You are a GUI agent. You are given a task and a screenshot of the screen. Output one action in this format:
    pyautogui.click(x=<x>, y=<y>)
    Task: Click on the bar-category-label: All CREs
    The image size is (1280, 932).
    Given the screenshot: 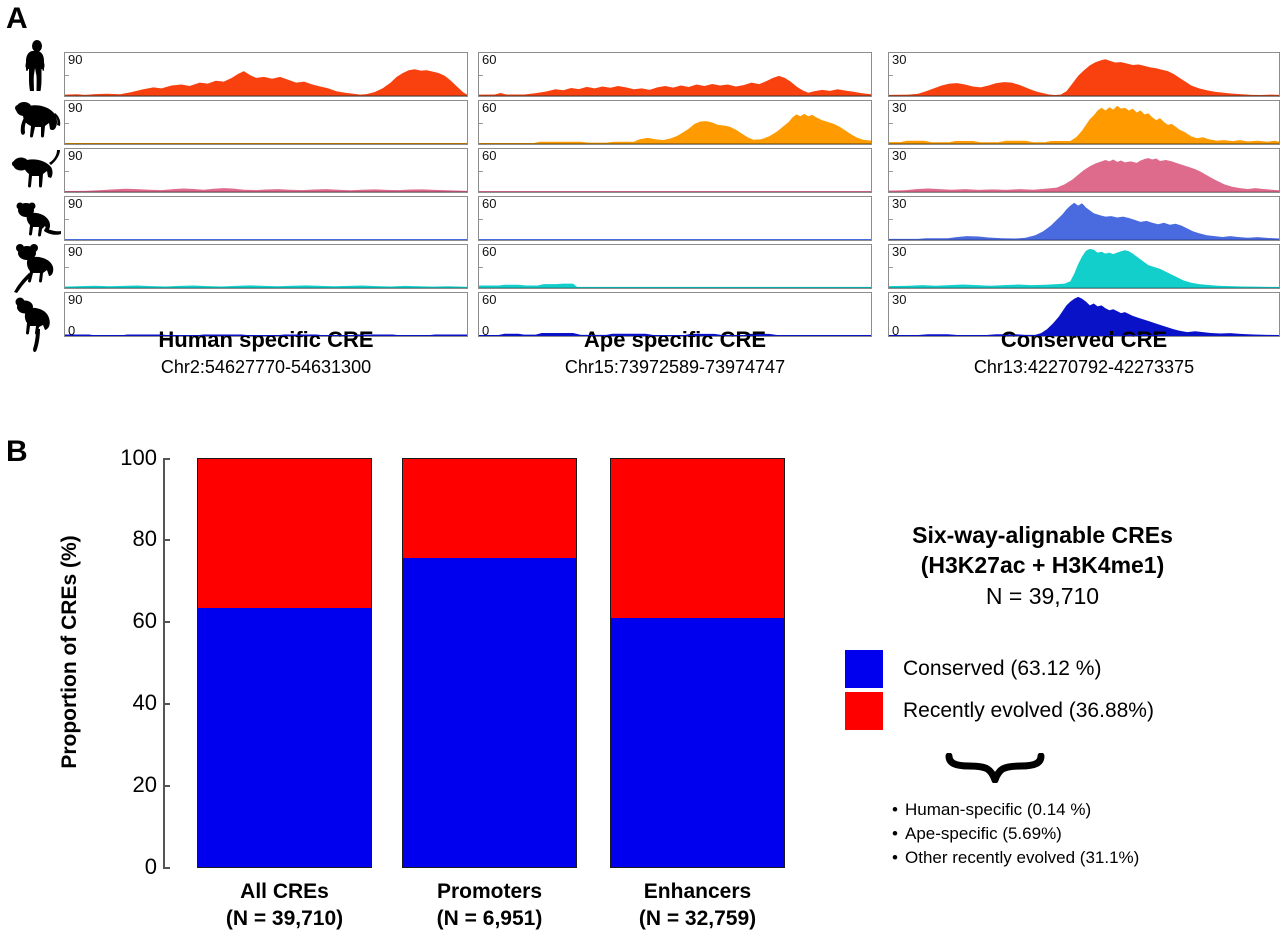 What is the action you would take?
    pyautogui.click(x=284, y=891)
    